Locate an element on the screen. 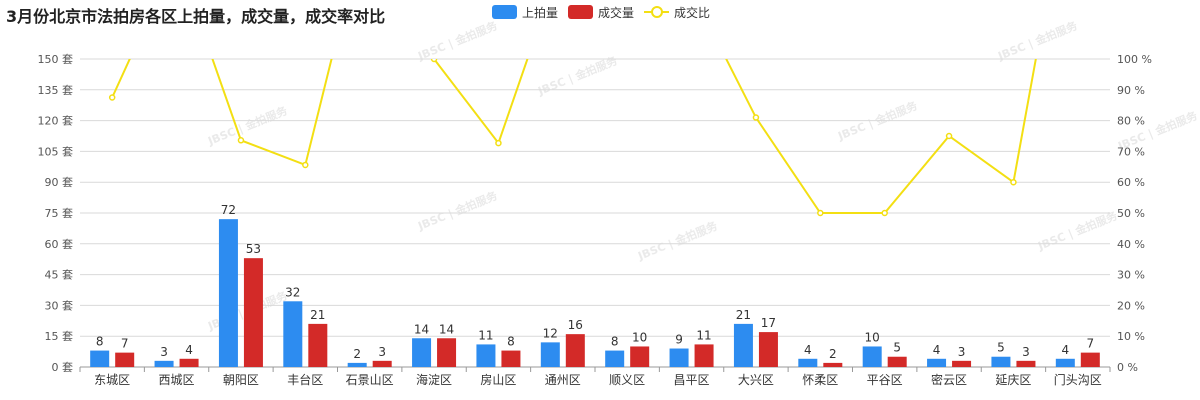 This screenshot has width=1200, height=400. legend-item-listed: 上拍量 is located at coordinates (525, 12).